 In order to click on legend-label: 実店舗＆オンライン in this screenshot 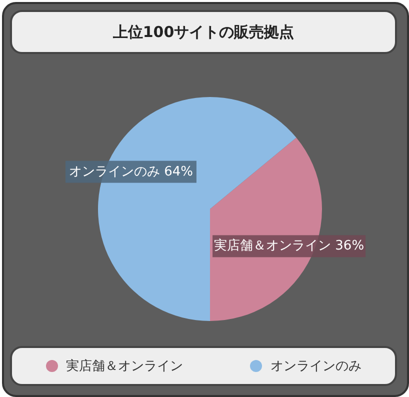, I will do `click(124, 366)`.